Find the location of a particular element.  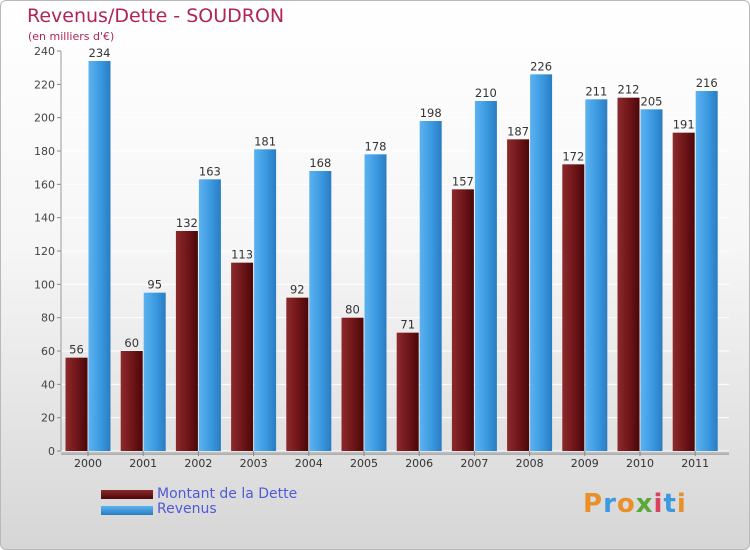

data-label: 80 is located at coordinates (352, 310).